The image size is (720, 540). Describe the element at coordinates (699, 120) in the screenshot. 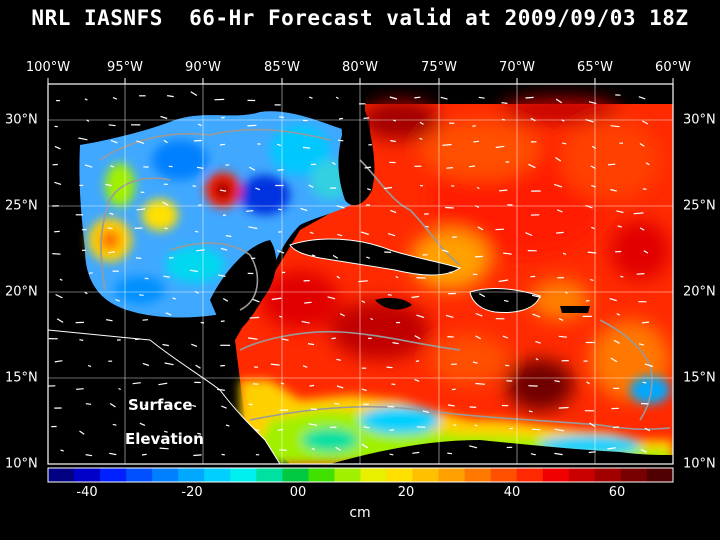

I see `lat-label-30n-right: 30°N` at that location.